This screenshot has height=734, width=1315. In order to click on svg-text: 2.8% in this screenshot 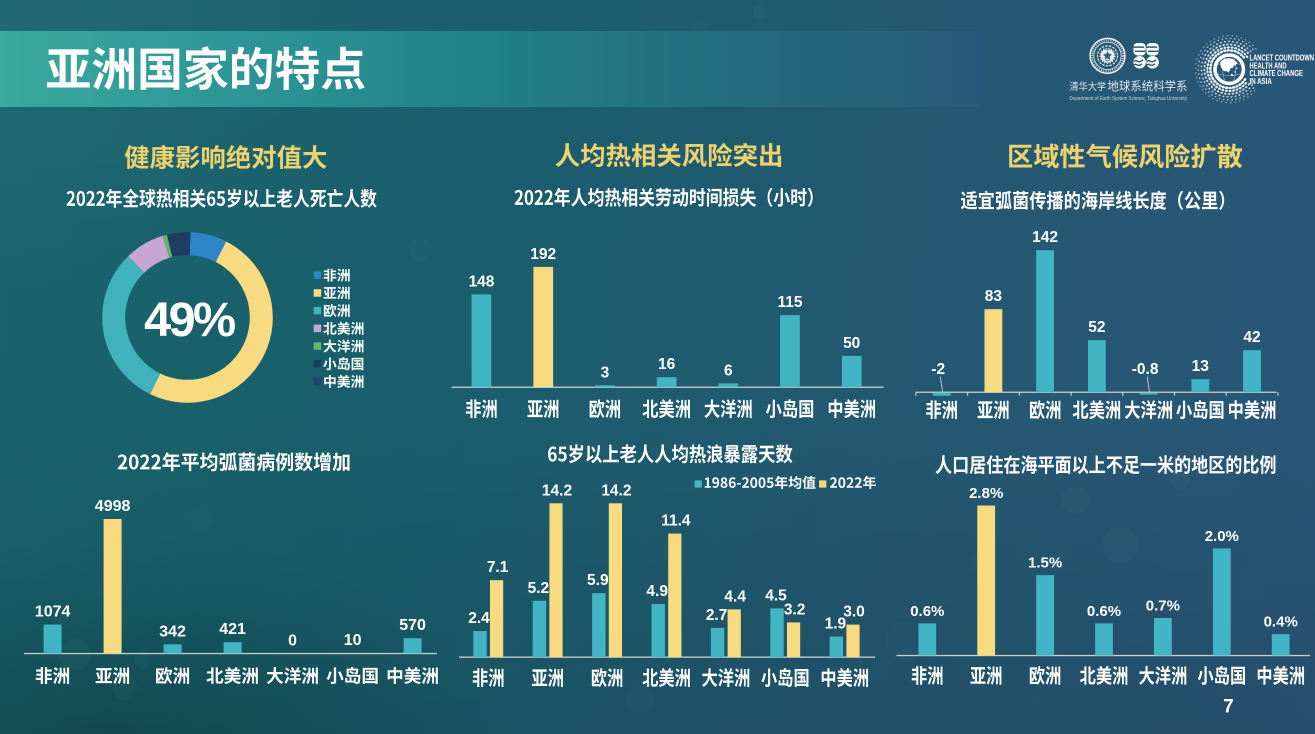, I will do `click(986, 493)`.